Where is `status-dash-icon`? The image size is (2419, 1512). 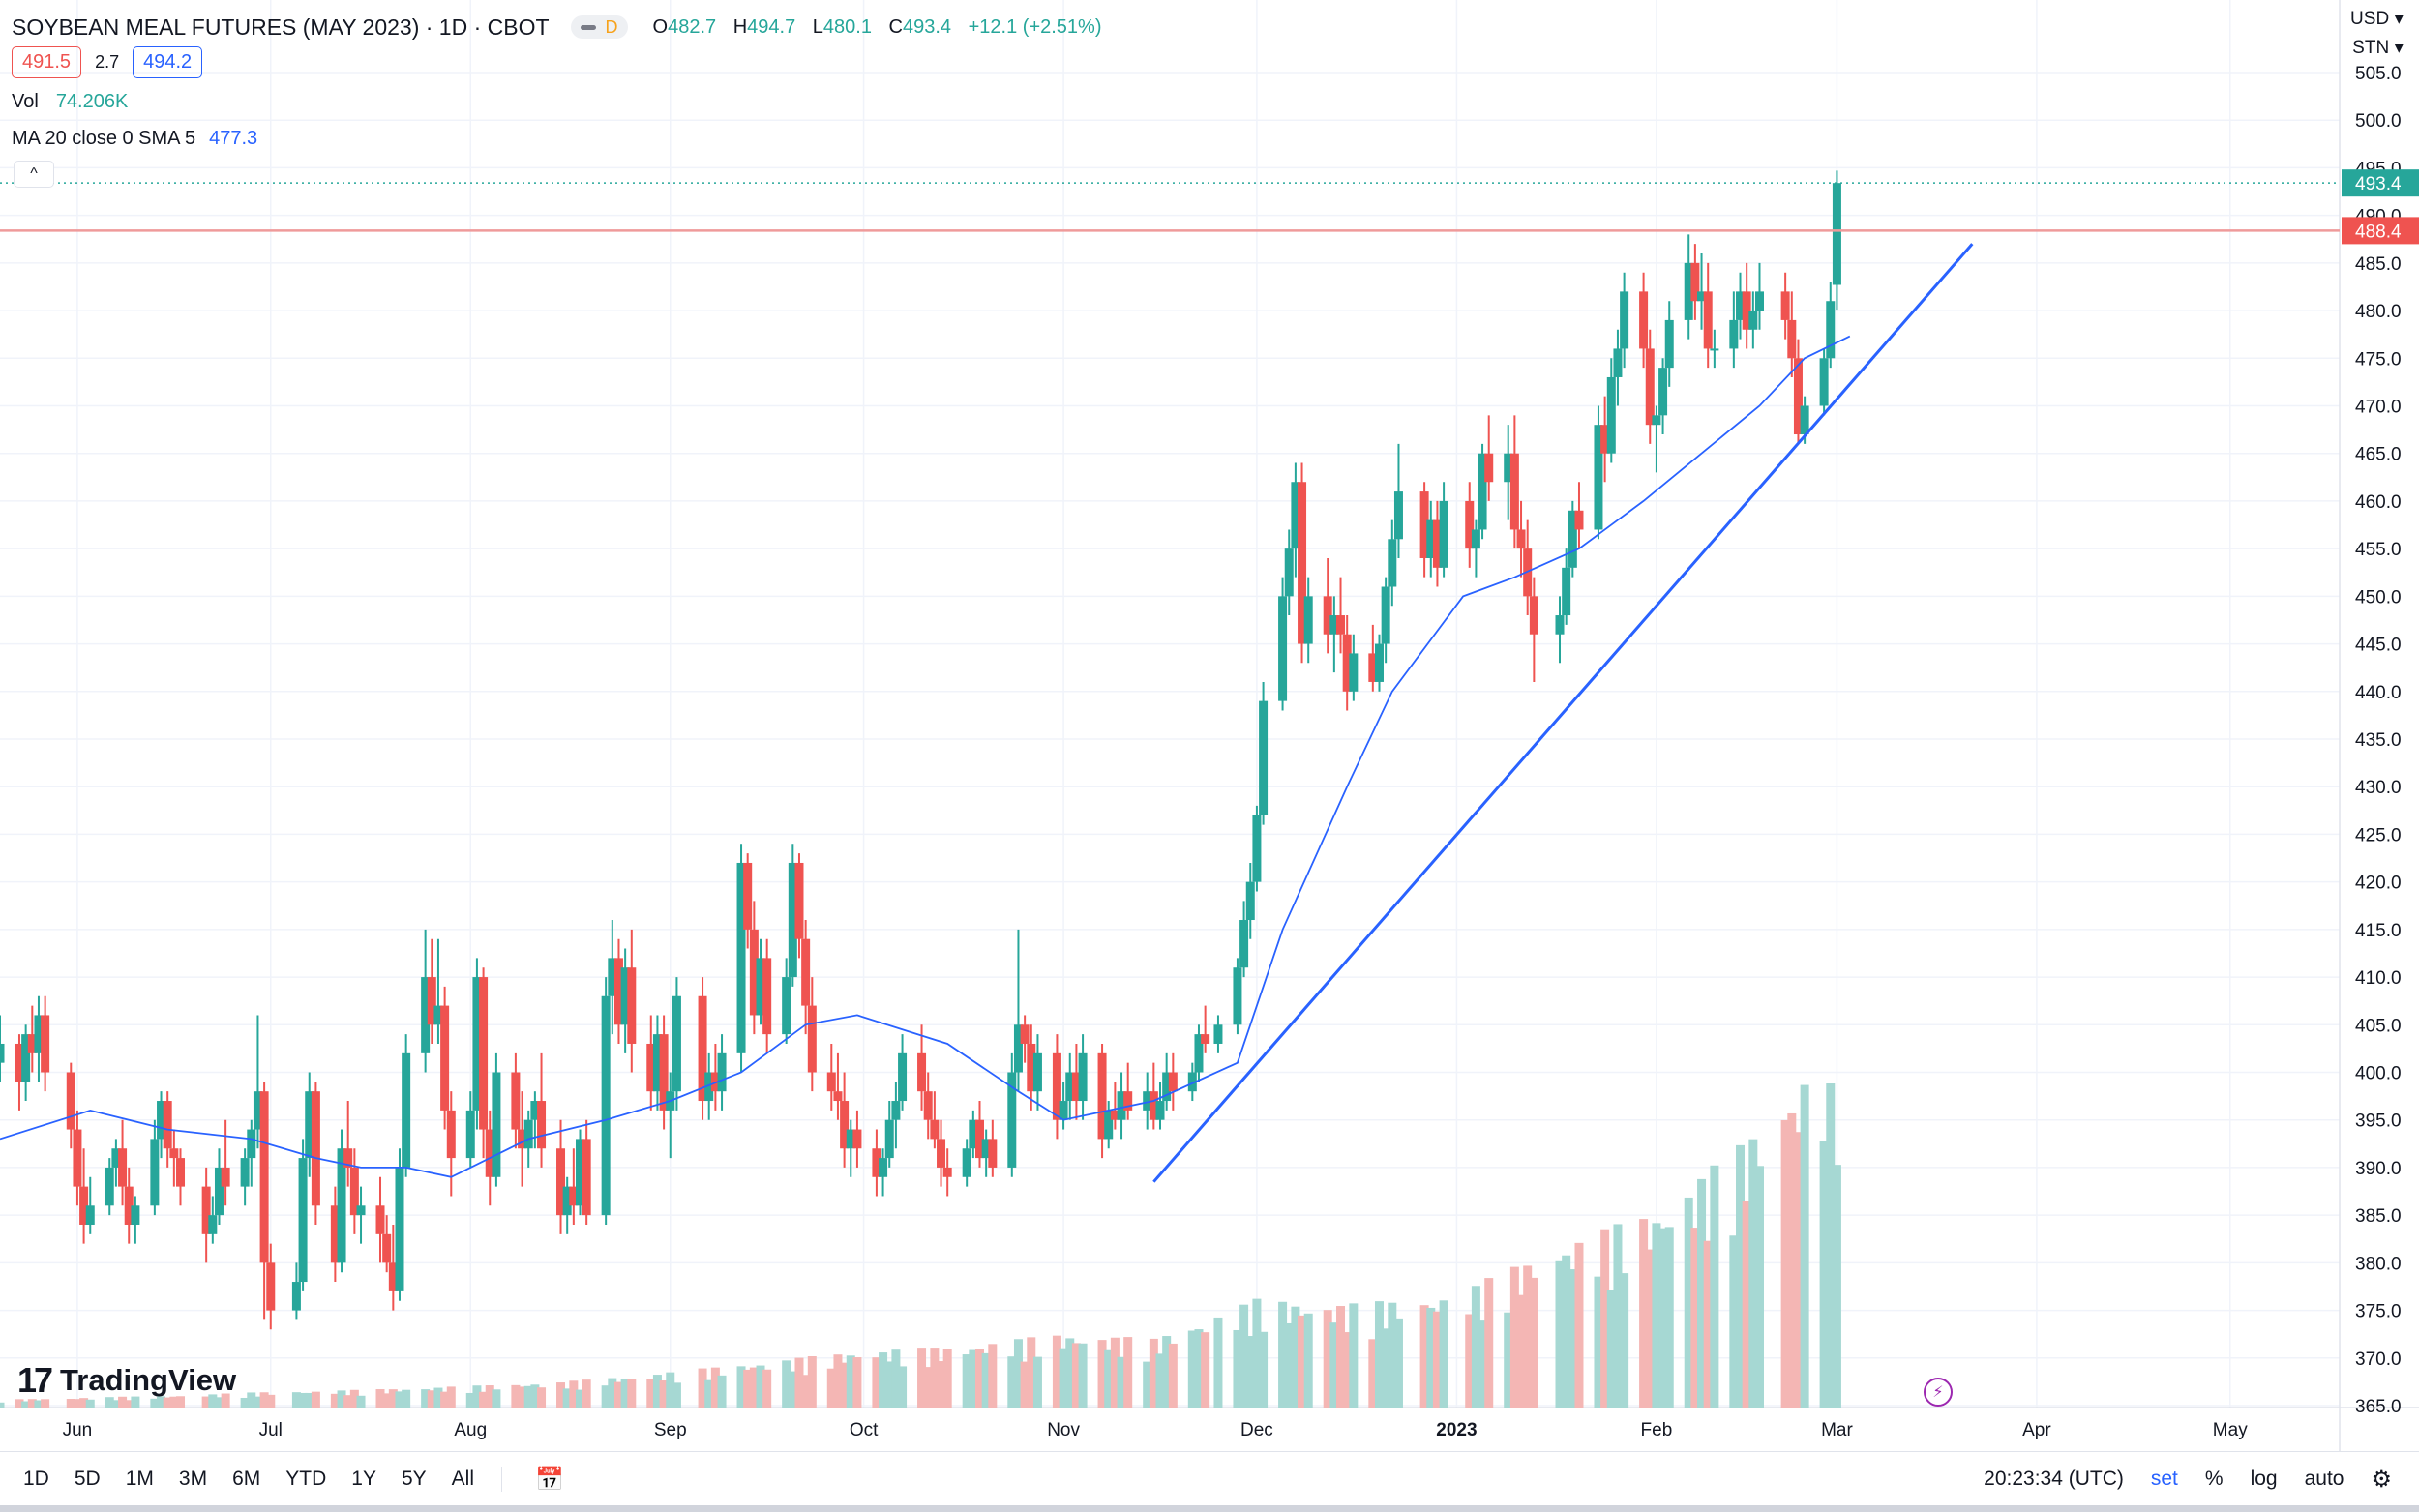
status-dash-icon is located at coordinates (588, 27).